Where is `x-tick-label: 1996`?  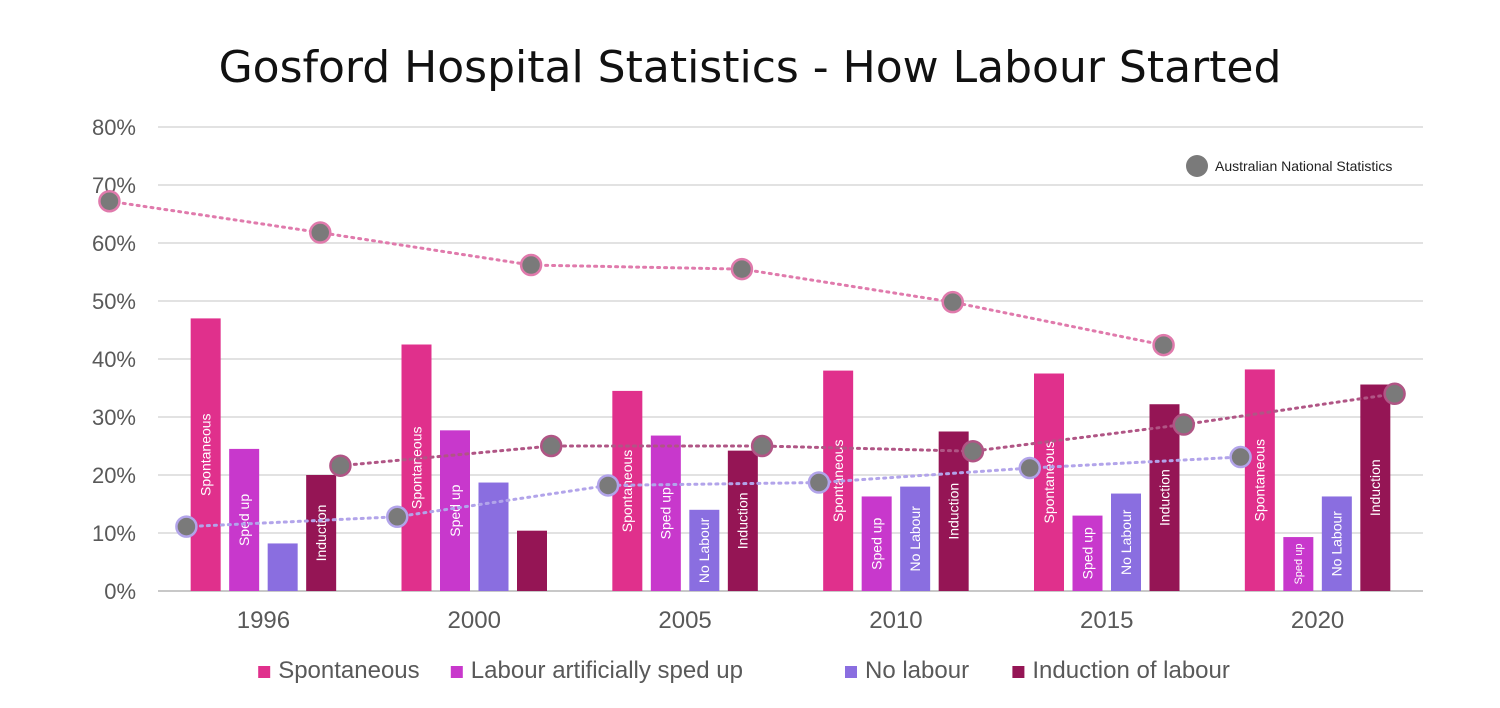
x-tick-label: 1996 is located at coordinates (263, 620).